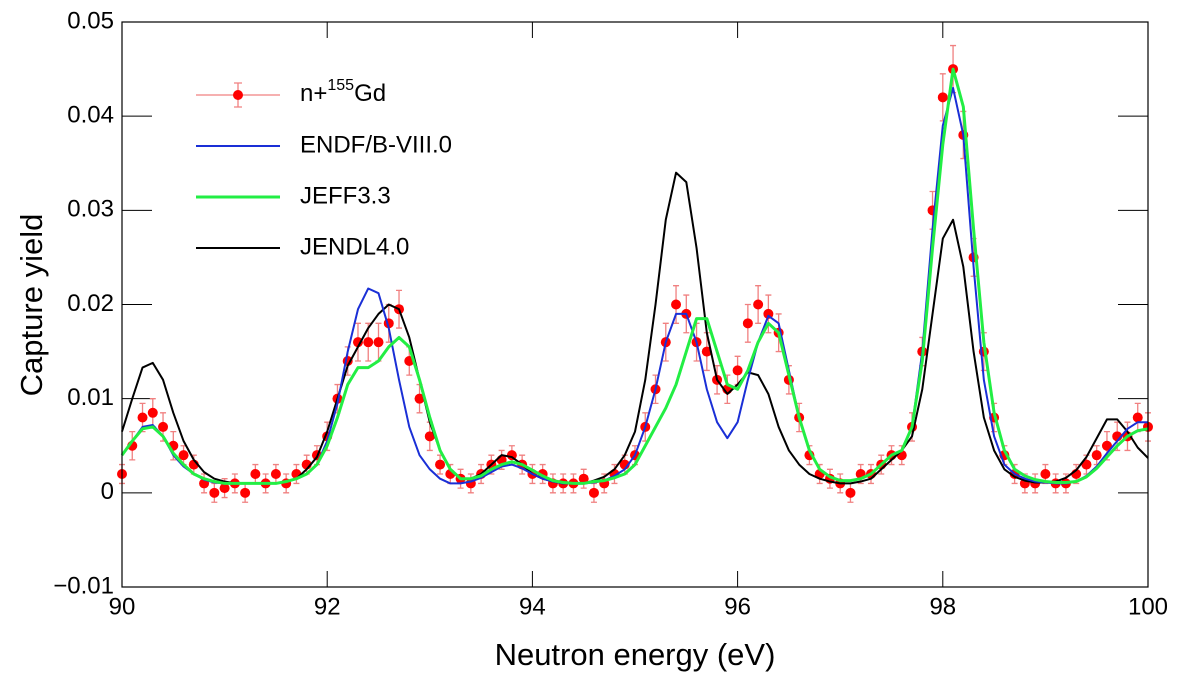 The width and height of the screenshot is (1198, 675). I want to click on legend-label-part: 155, so click(340, 85).